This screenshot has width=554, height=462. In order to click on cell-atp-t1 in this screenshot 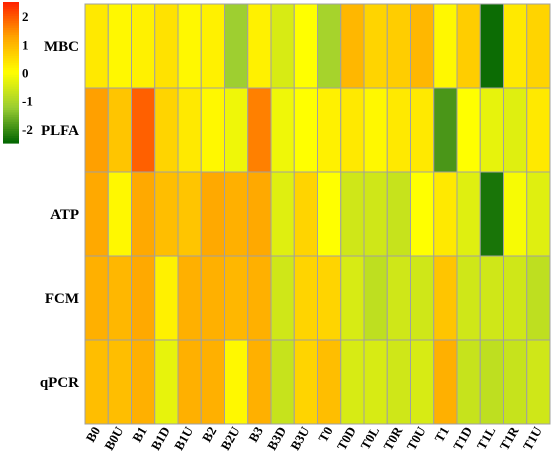, I will do `click(445, 214)`.